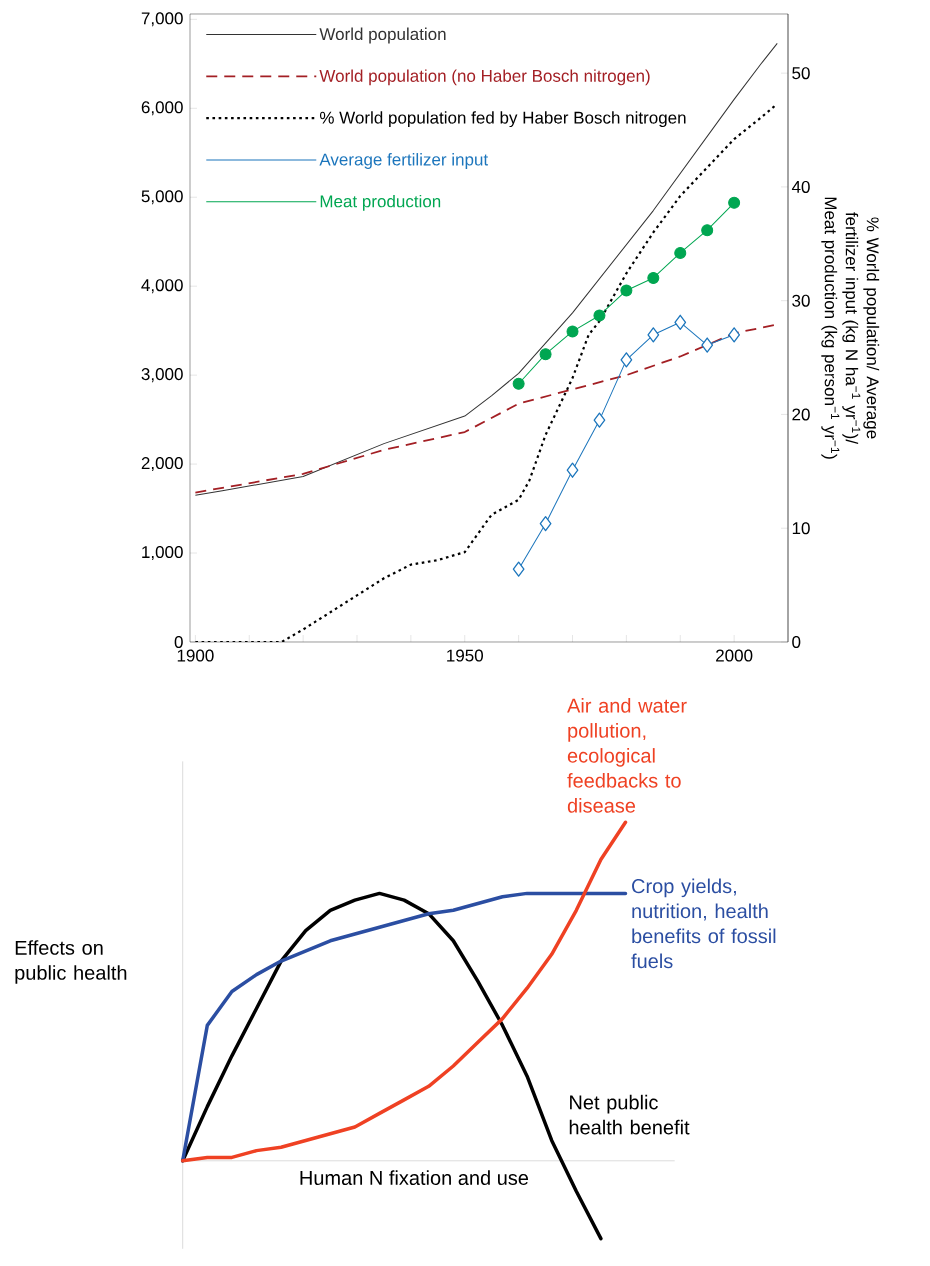  What do you see at coordinates (162, 19) in the screenshot?
I see `y-tick-label: 7,000` at bounding box center [162, 19].